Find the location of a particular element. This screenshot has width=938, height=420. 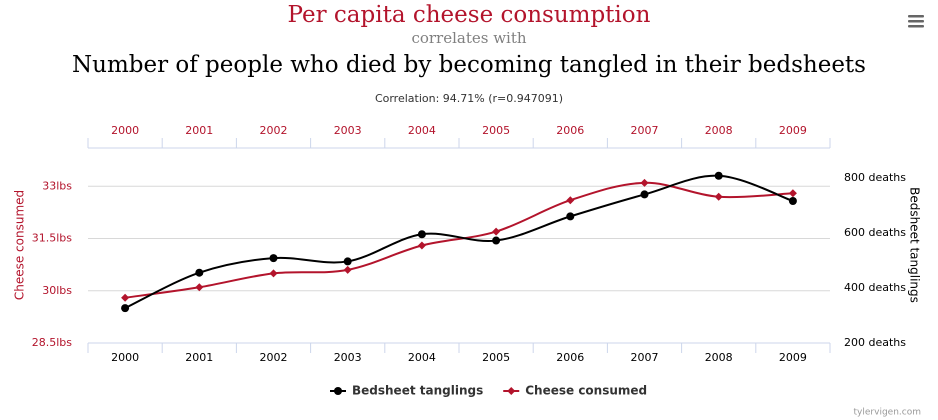

y-axis-title: Cheese consumed is located at coordinates (20, 245).